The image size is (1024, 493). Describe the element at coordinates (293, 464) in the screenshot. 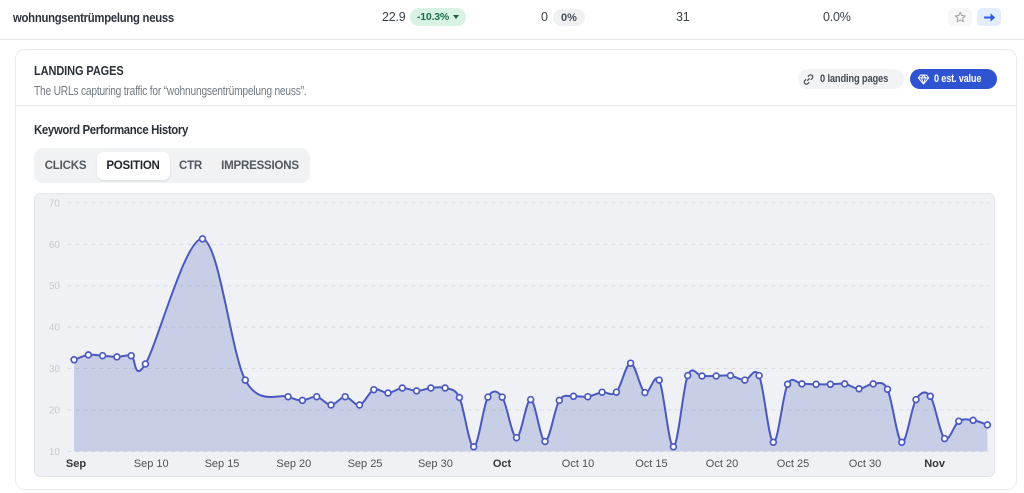

I see `svg-text: Sep 20` at that location.